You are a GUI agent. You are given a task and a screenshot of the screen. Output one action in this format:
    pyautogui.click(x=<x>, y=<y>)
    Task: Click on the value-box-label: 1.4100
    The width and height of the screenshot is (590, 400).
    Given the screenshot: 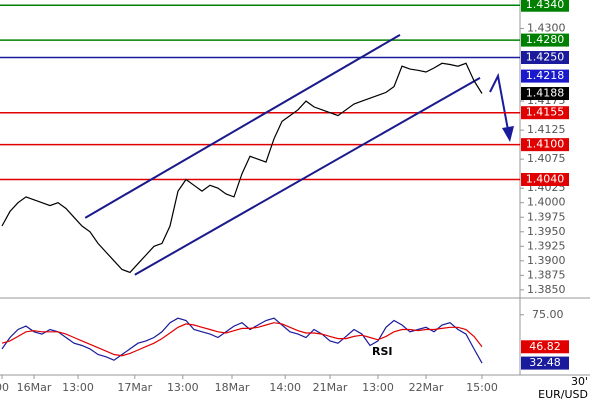 What is the action you would take?
    pyautogui.click(x=545, y=144)
    